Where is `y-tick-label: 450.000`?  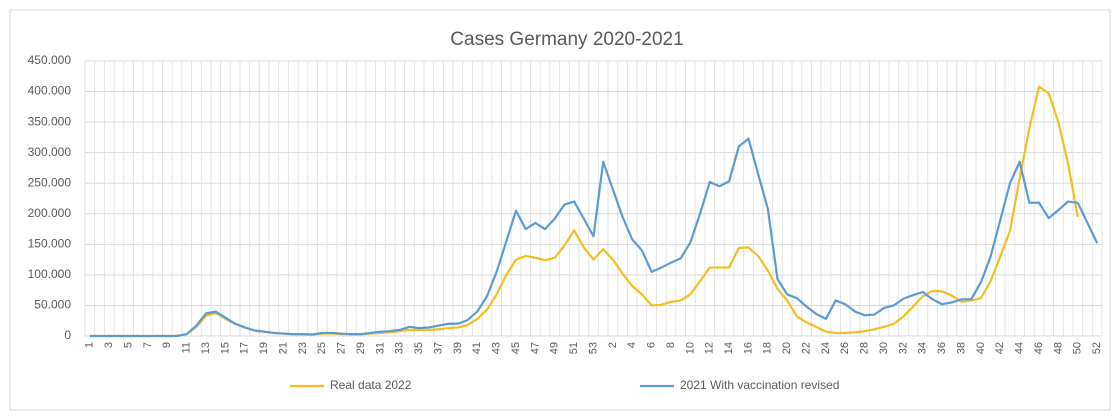 y-tick-label: 450.000 is located at coordinates (50, 60).